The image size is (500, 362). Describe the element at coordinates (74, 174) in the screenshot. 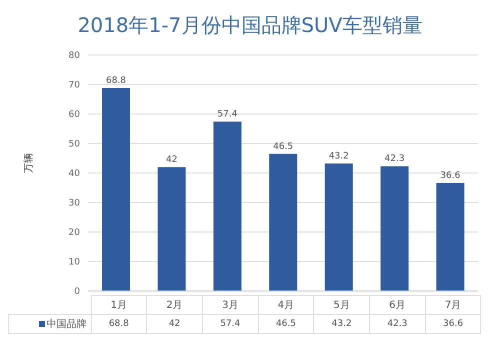

I see `y-tick-label: 40` at that location.